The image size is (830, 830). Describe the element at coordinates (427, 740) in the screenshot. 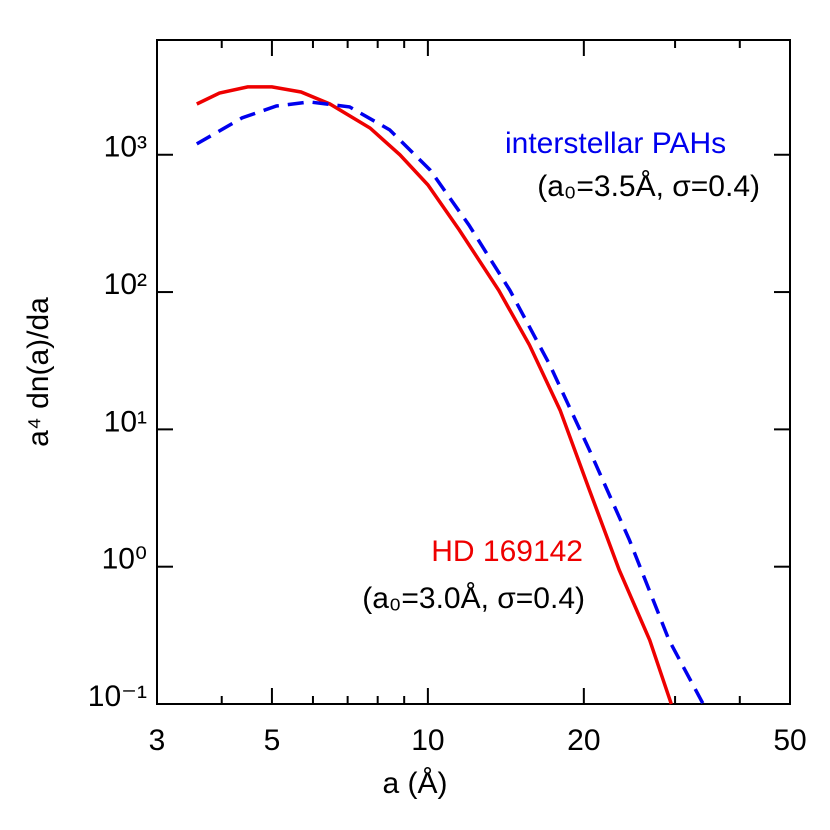

I see `x-tick-label: 10` at that location.